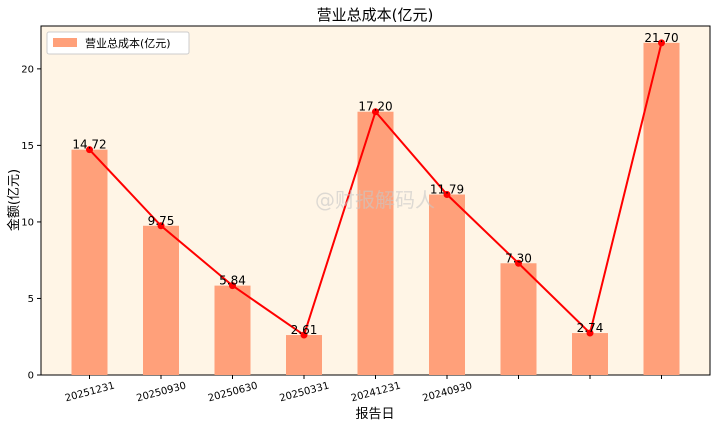 The height and width of the screenshot is (428, 718). I want to click on x-tick-label-1: 20250930, so click(161, 393).